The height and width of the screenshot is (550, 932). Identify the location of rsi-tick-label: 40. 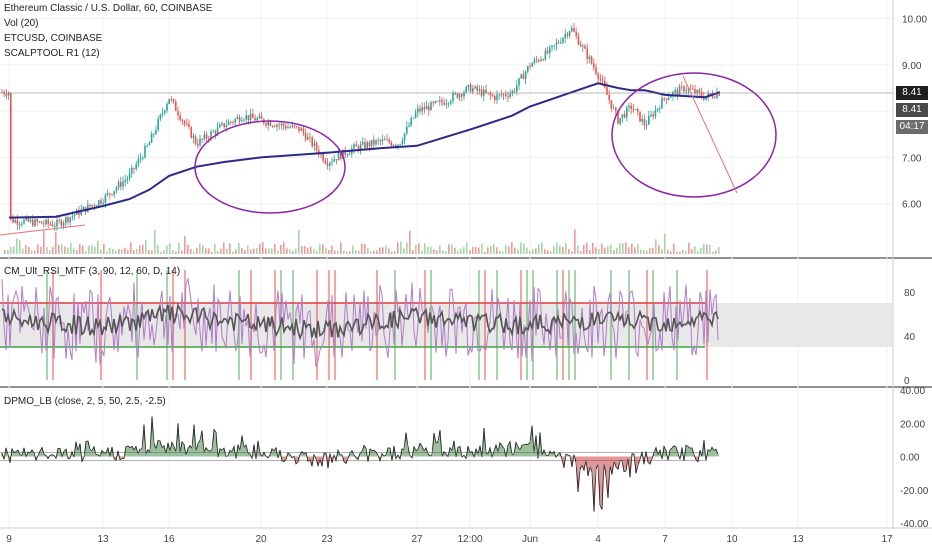
(910, 337).